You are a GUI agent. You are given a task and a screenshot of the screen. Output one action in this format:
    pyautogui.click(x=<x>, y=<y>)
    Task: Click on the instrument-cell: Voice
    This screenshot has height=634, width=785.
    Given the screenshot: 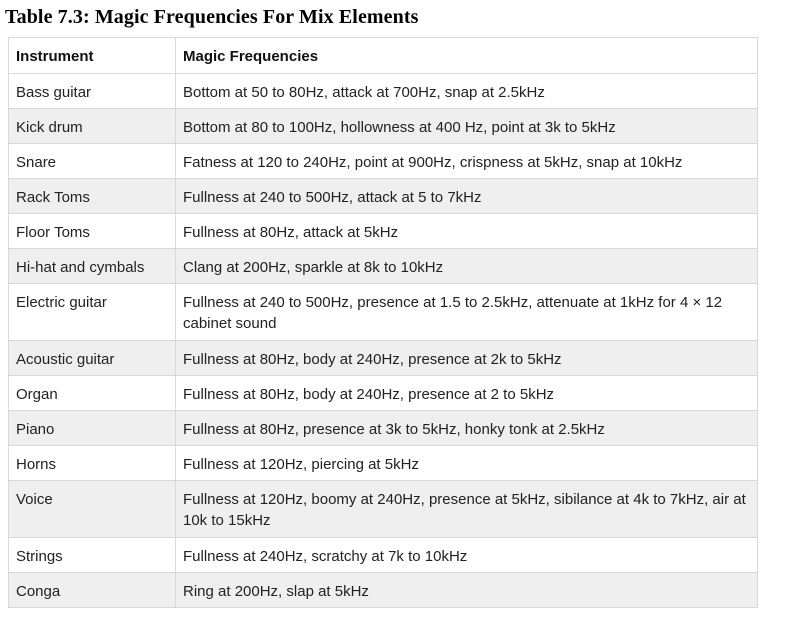 What is the action you would take?
    pyautogui.click(x=92, y=509)
    